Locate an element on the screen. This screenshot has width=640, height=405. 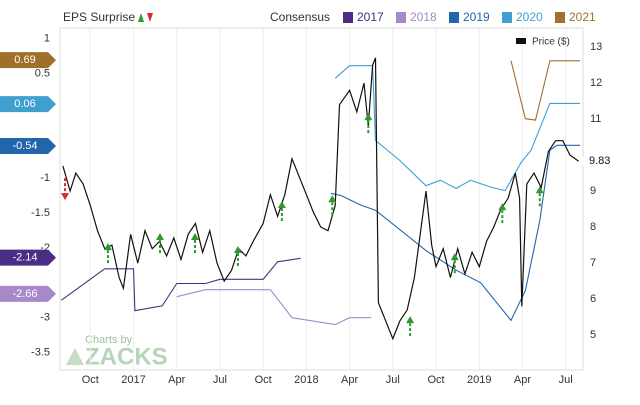
legend-label: 2021 is located at coordinates (582, 17).